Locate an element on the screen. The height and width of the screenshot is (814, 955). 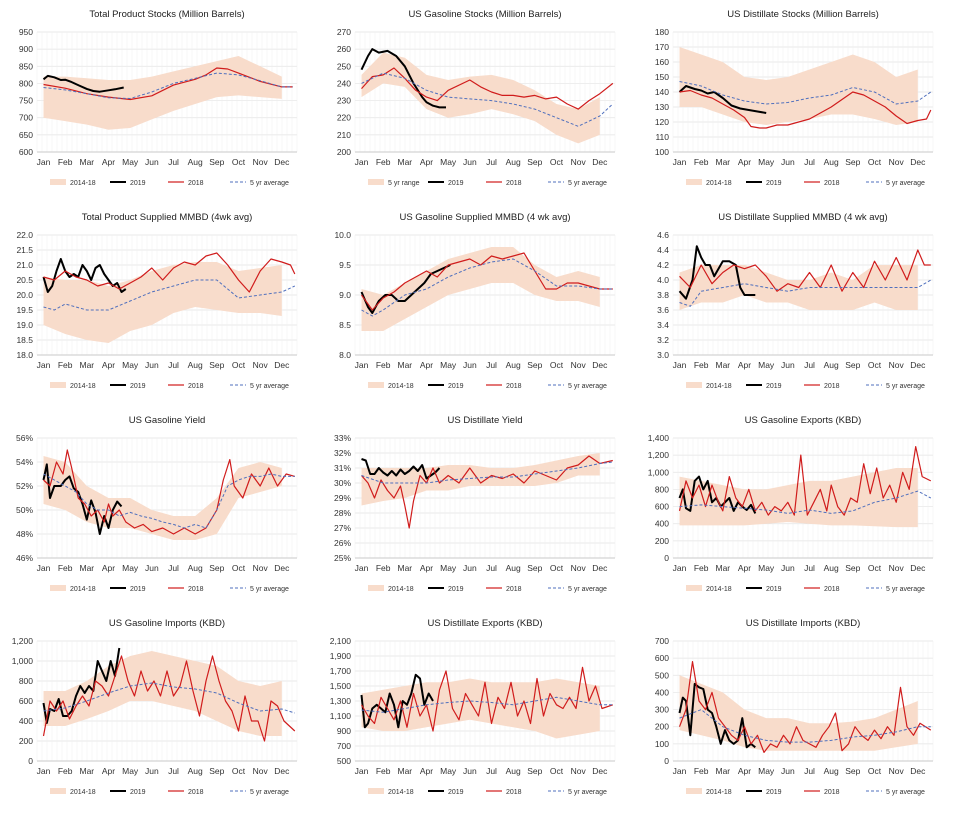
y-tick-label: 4.4 is located at coordinates (663, 250).